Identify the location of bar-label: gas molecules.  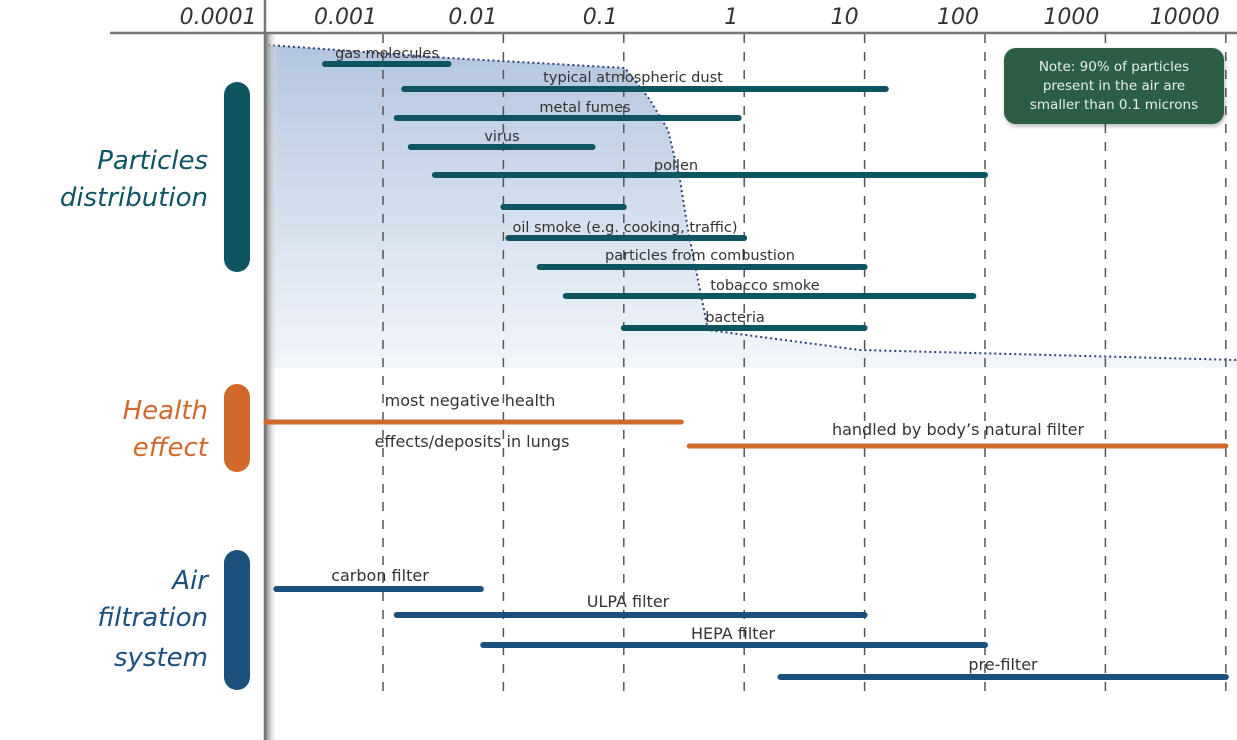
(387, 54).